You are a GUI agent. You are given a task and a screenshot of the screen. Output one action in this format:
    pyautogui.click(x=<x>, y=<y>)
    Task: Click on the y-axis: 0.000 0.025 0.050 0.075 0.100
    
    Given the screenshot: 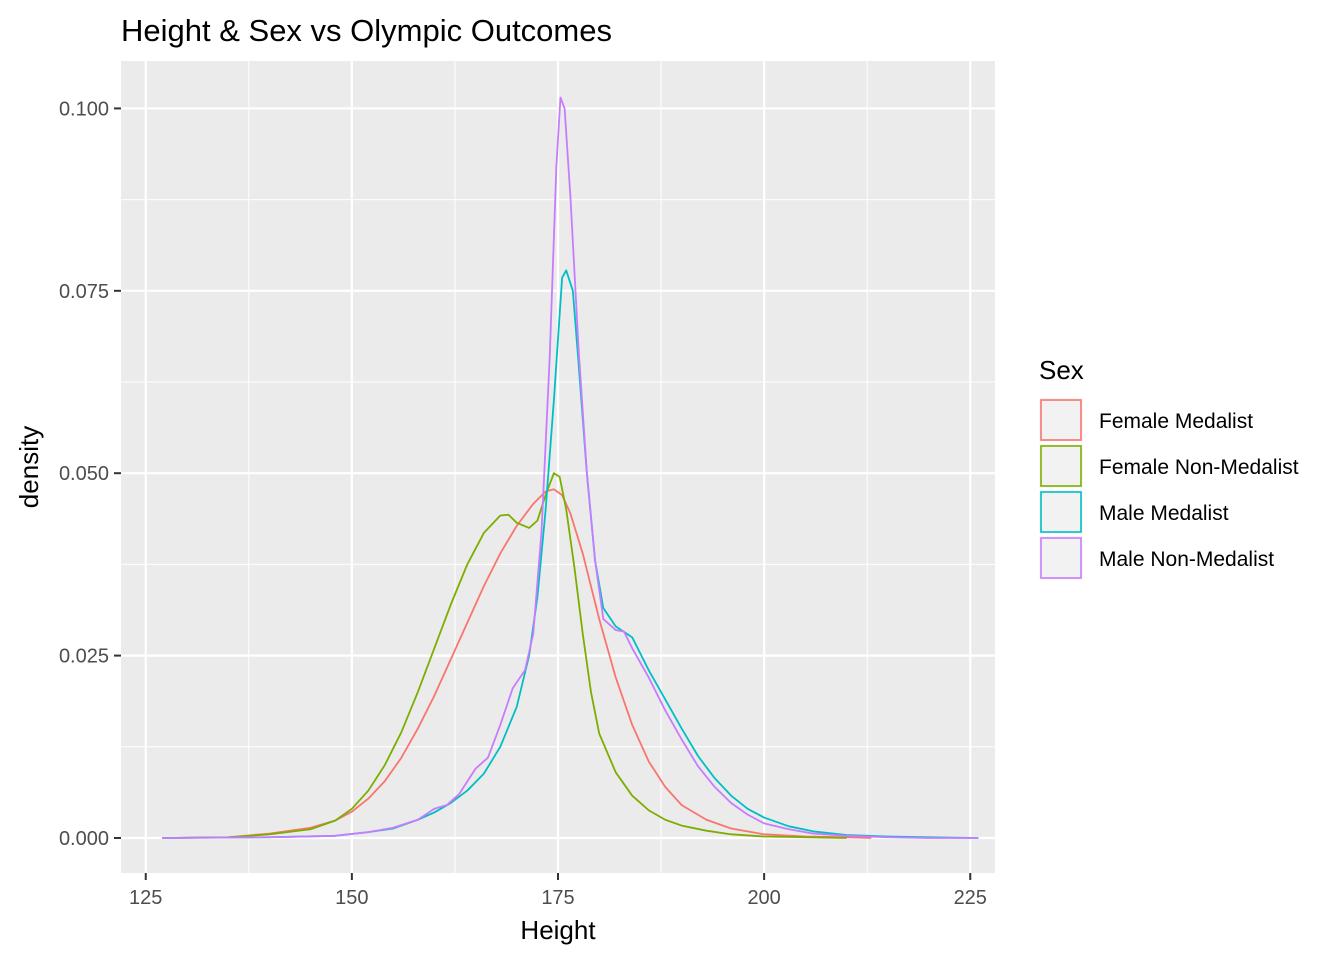 What is the action you would take?
    pyautogui.click(x=90, y=474)
    